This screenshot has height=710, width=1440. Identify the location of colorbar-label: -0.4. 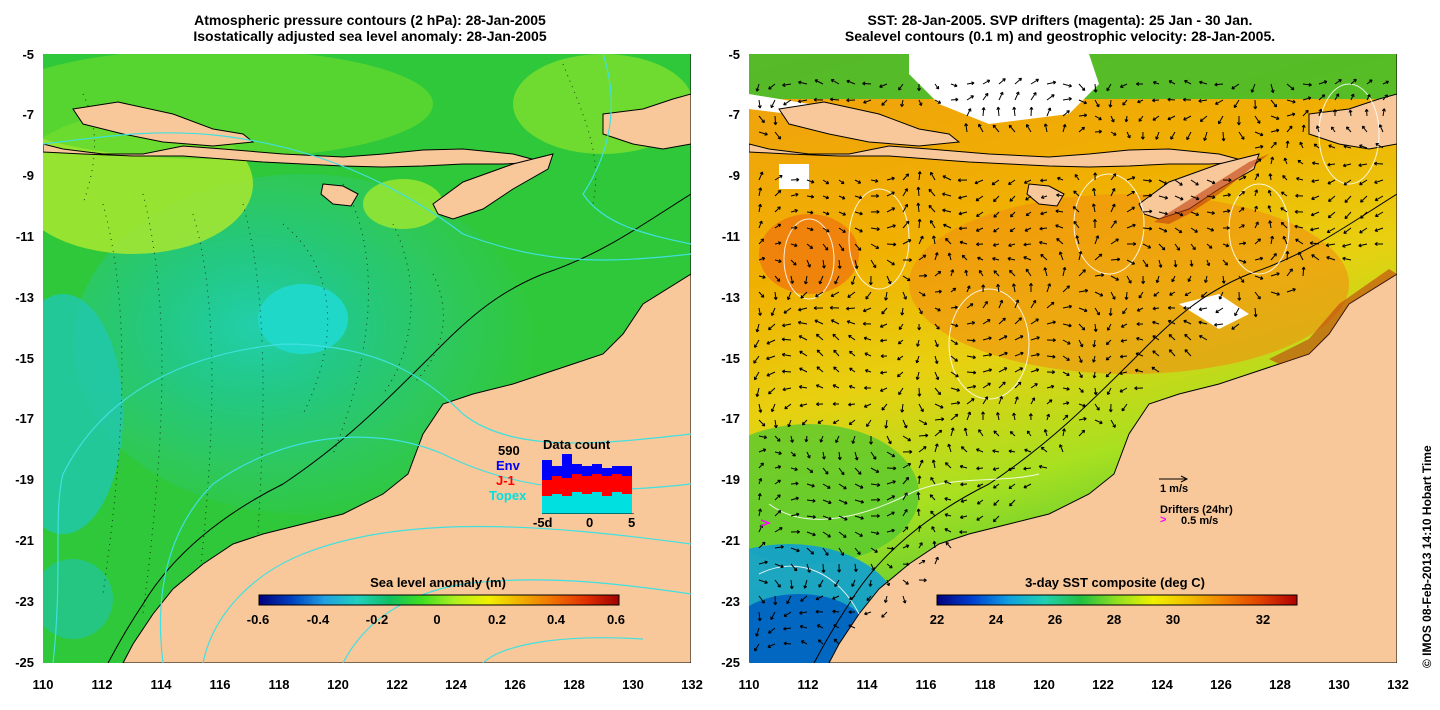
(318, 619).